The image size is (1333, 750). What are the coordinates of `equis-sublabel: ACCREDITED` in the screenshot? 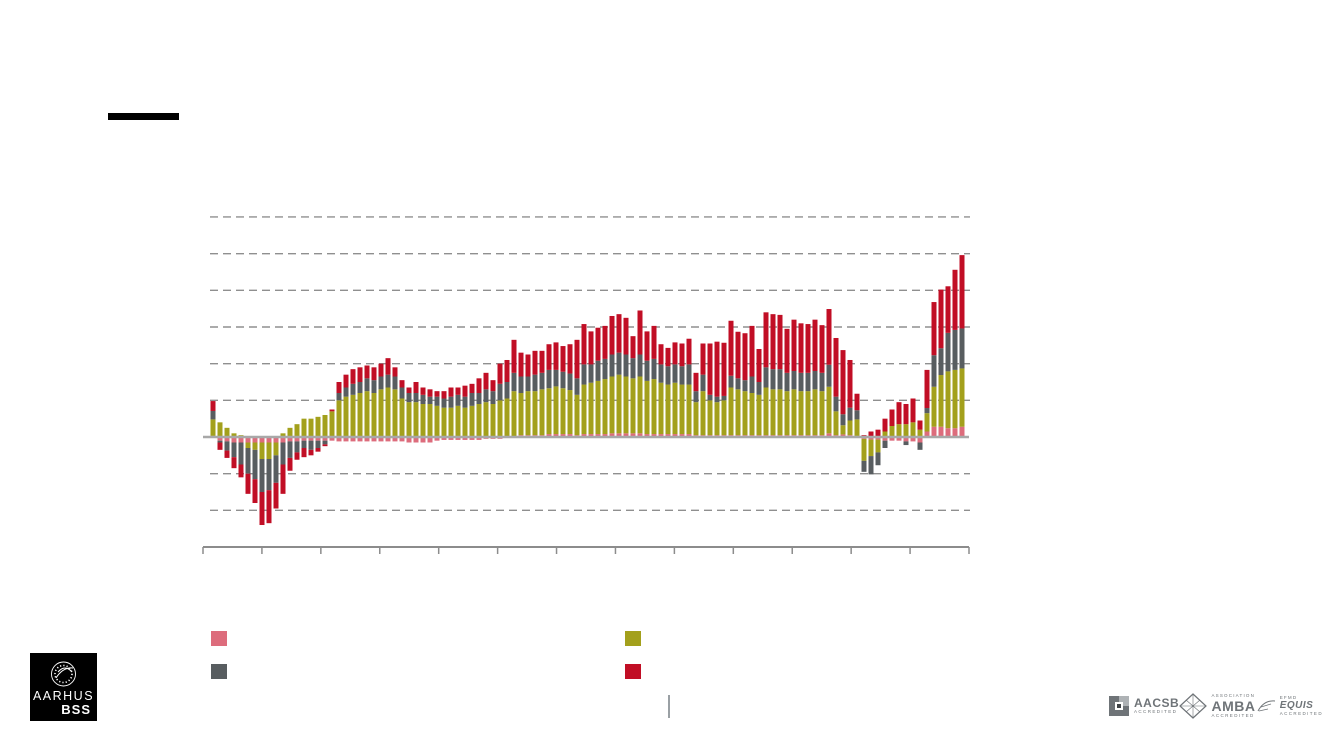 It's located at (1301, 713).